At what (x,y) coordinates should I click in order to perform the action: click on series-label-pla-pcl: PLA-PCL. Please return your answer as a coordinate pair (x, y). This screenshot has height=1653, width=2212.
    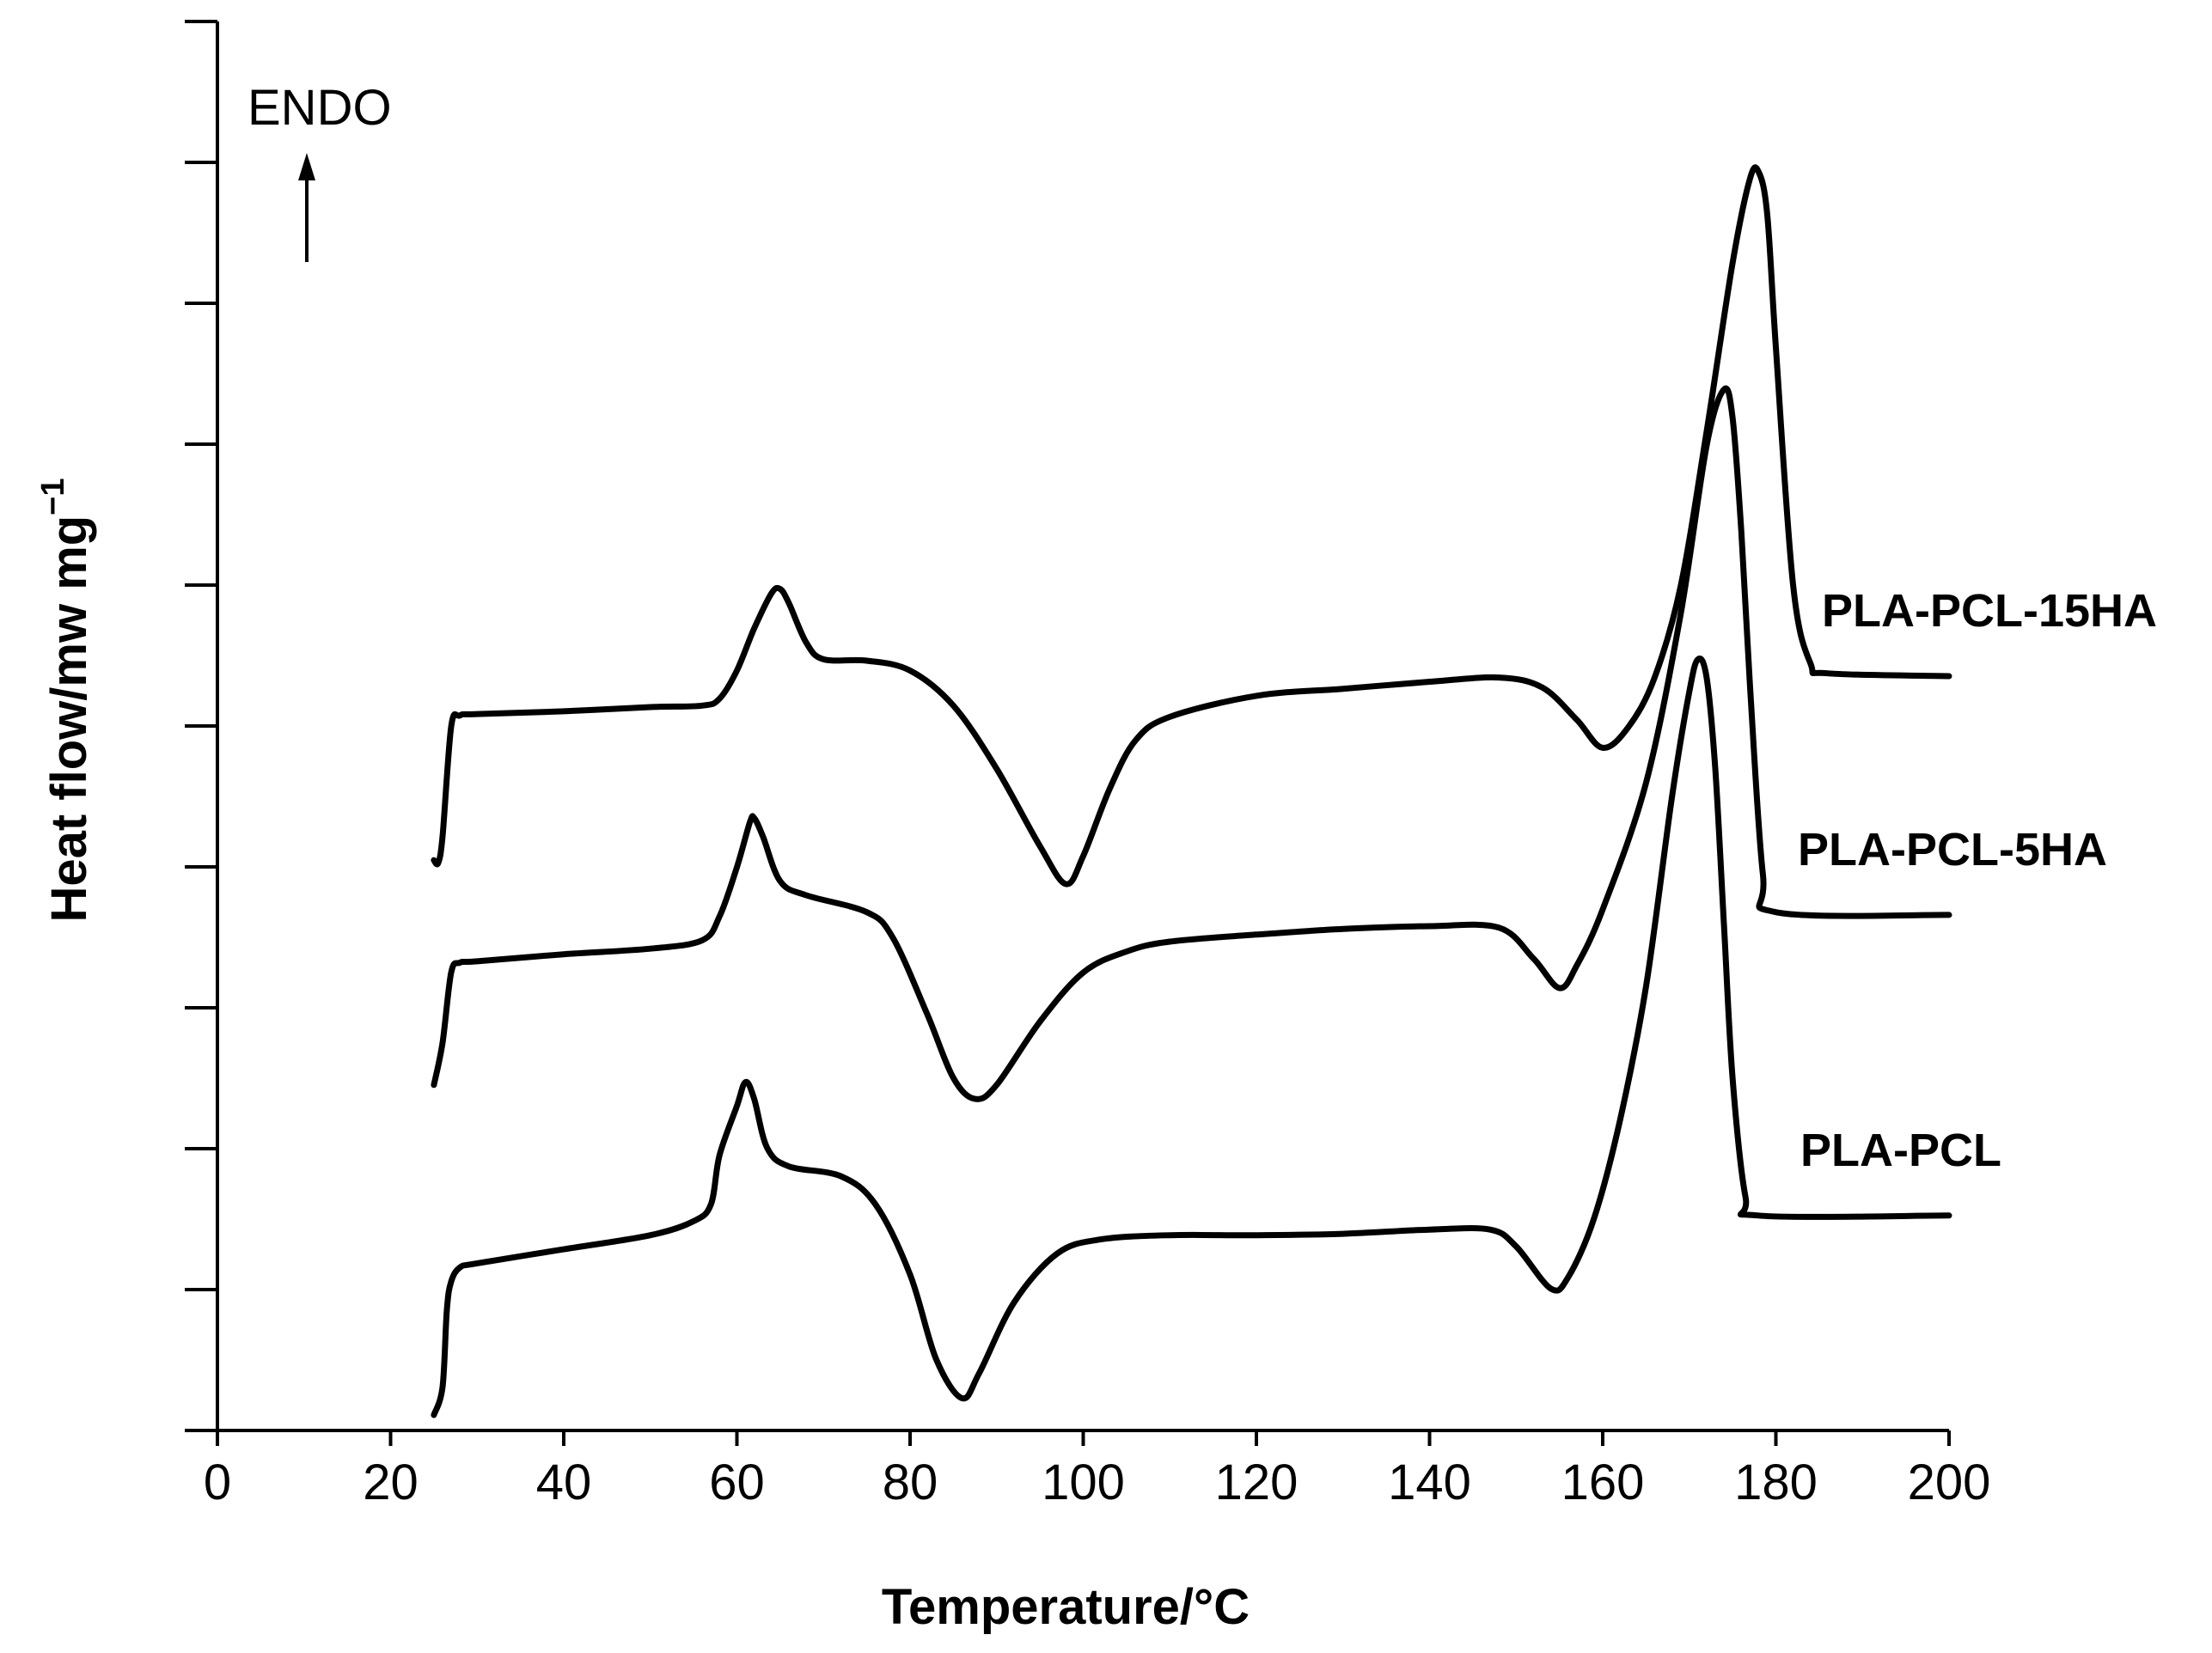
    Looking at the image, I should click on (1900, 1150).